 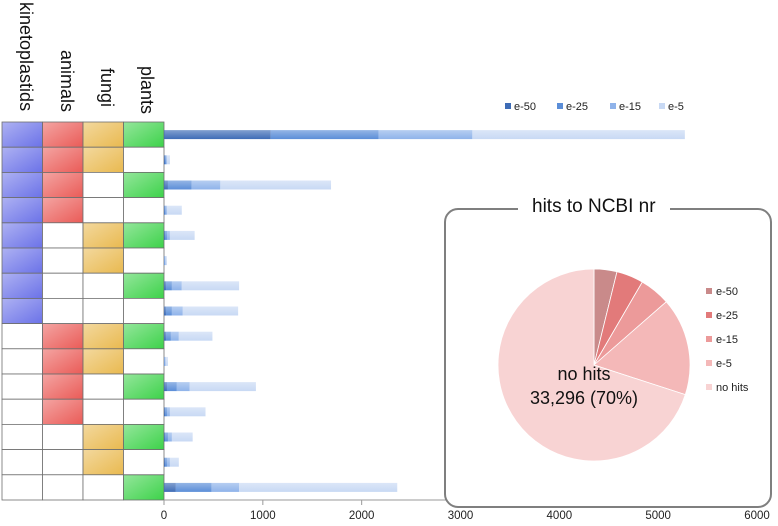 I want to click on pie-legend: e-50 e-25 e-15 e-5 no hits, so click(x=727, y=340).